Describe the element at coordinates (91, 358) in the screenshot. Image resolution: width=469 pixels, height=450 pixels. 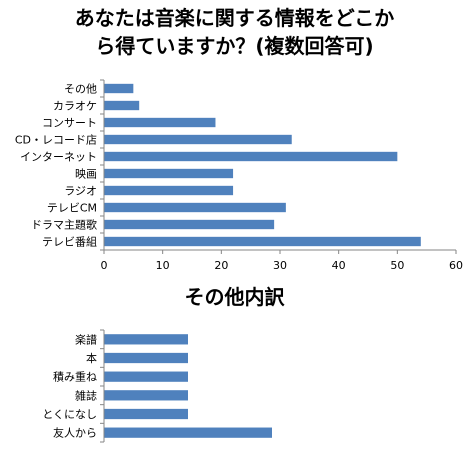
I see `category-label: 本` at that location.